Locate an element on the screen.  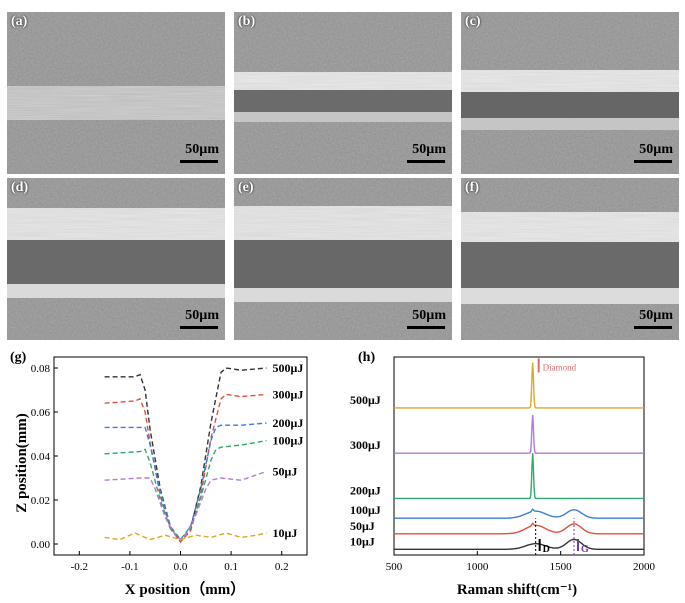
d-peak-bar is located at coordinates (539, 545).